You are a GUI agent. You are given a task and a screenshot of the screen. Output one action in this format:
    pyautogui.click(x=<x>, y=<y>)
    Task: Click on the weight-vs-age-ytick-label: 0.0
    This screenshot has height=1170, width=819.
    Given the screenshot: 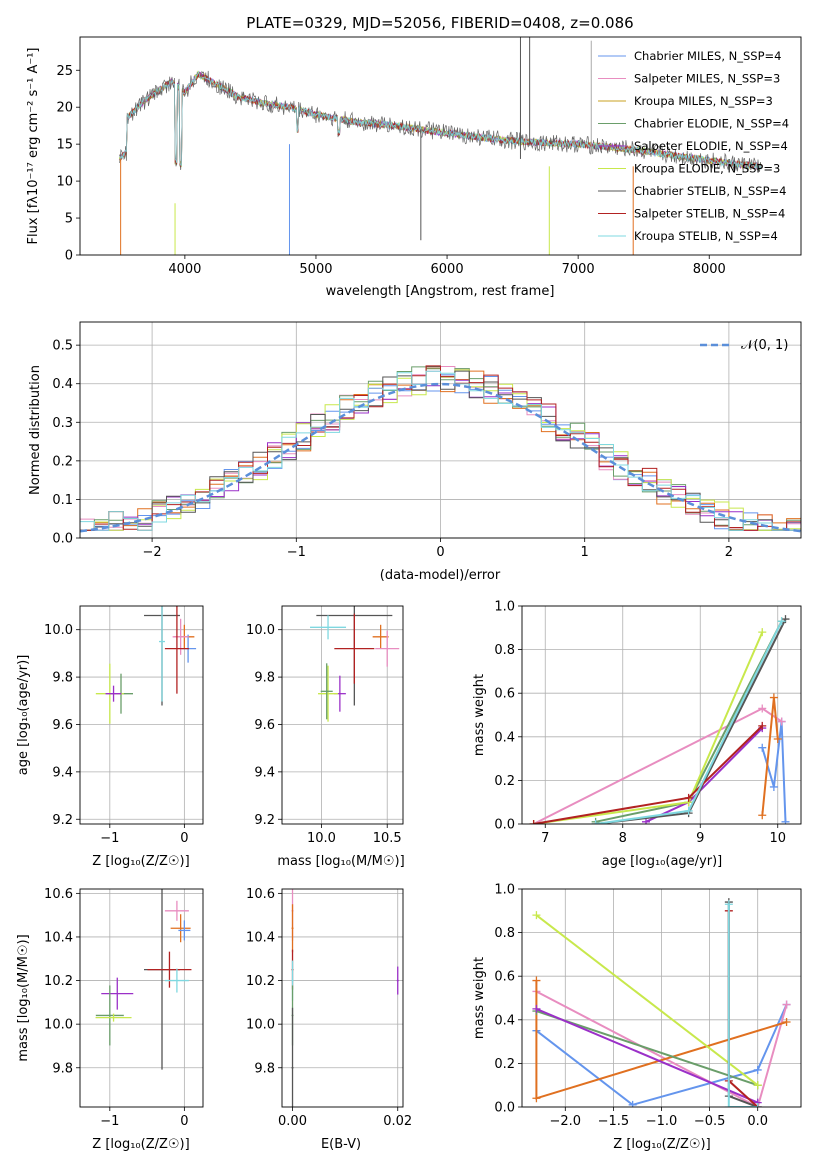 What is the action you would take?
    pyautogui.click(x=504, y=825)
    